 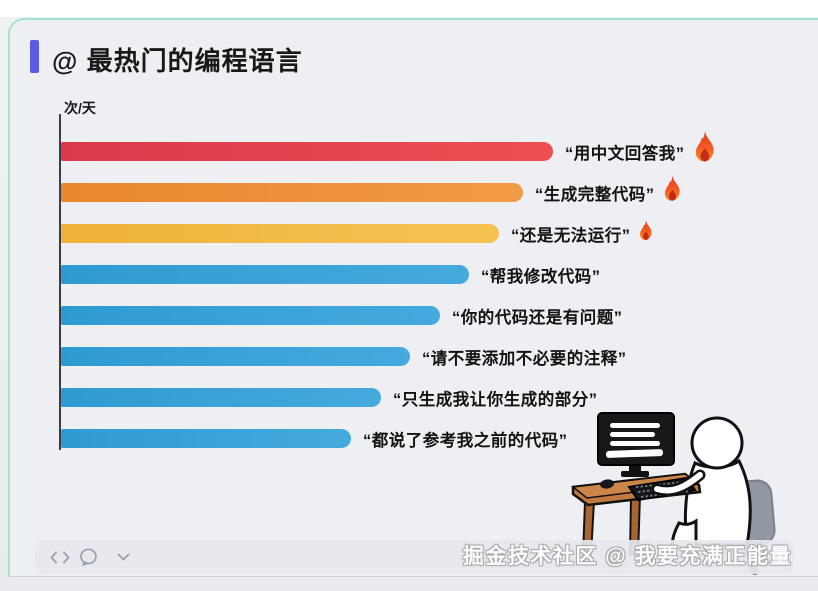 What do you see at coordinates (607, 484) in the screenshot?
I see `mouse-icon` at bounding box center [607, 484].